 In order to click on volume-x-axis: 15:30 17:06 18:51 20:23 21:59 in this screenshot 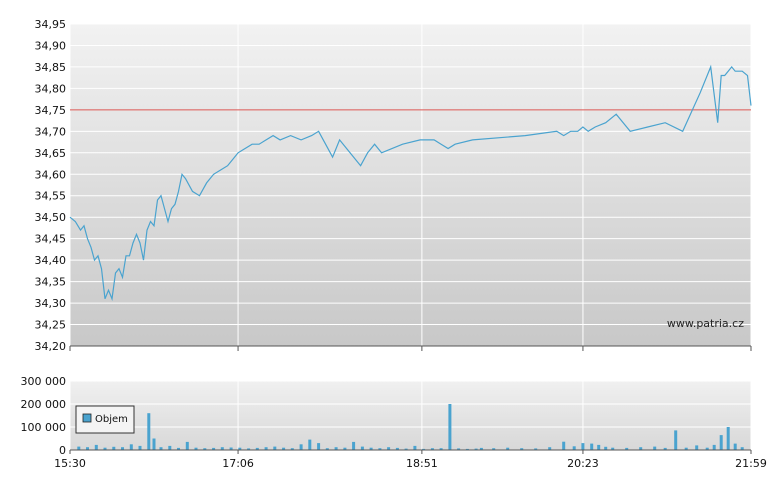, I will do `click(410, 460)`.